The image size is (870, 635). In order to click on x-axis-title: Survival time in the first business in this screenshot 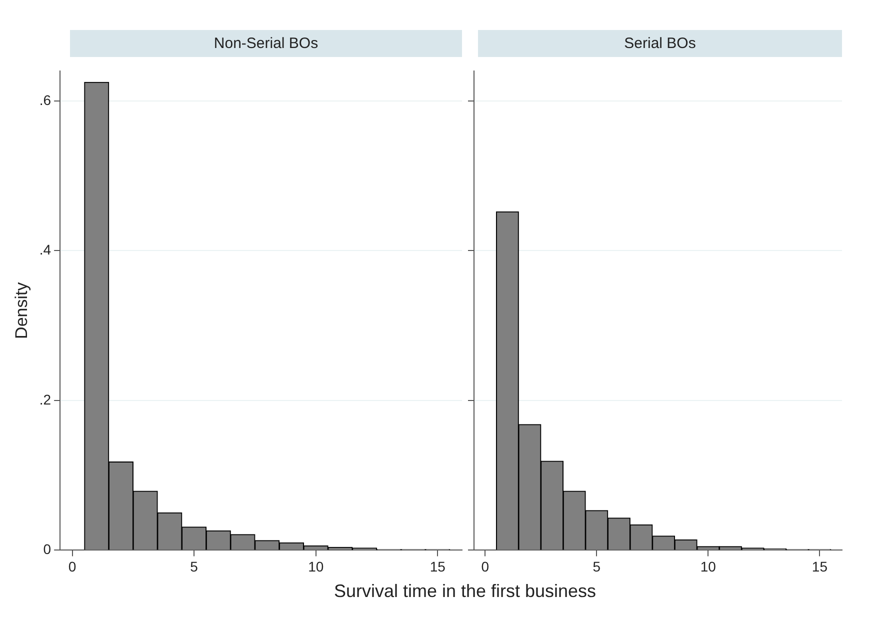, I will do `click(465, 591)`.